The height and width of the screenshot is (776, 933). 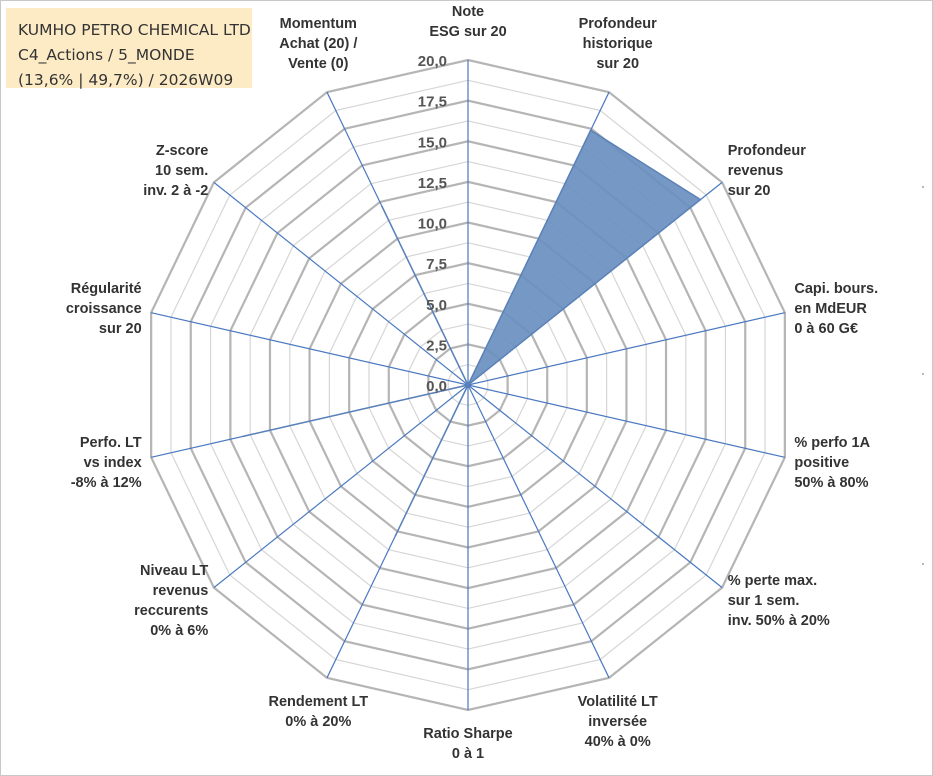 I want to click on axis-label-line: vs index, so click(x=113, y=463).